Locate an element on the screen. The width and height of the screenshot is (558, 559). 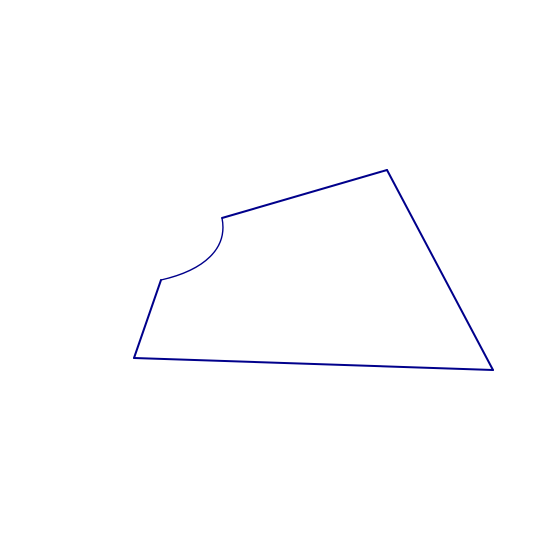
notch-arc is located at coordinates (192, 249).